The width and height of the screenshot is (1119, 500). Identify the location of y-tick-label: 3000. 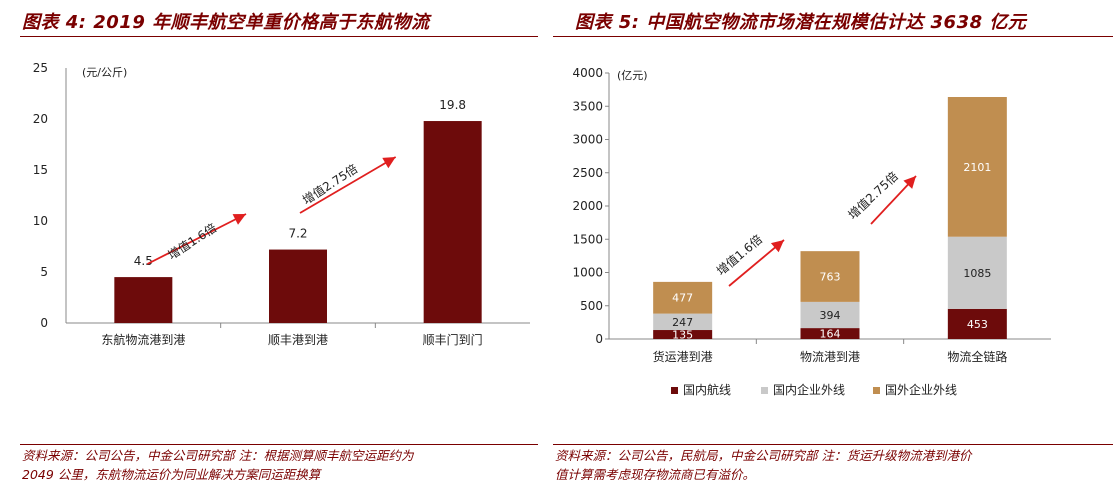
(587, 140).